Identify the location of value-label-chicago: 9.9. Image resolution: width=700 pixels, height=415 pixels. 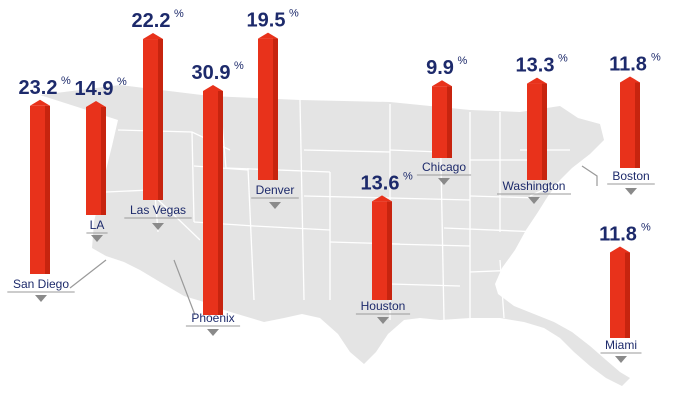
(440, 68).